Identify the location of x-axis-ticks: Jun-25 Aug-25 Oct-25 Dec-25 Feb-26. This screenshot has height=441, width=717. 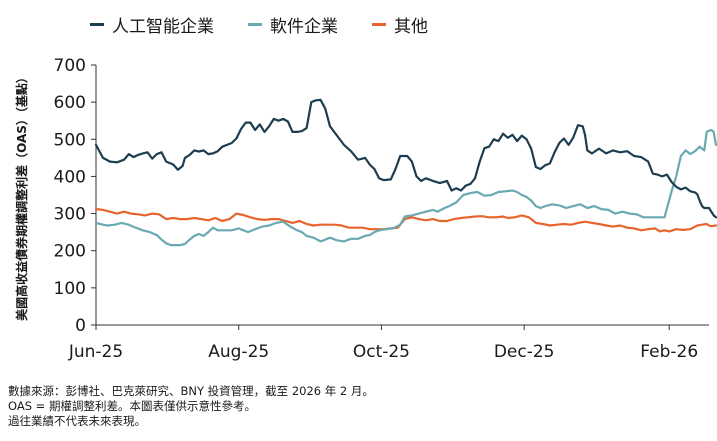
(383, 343).